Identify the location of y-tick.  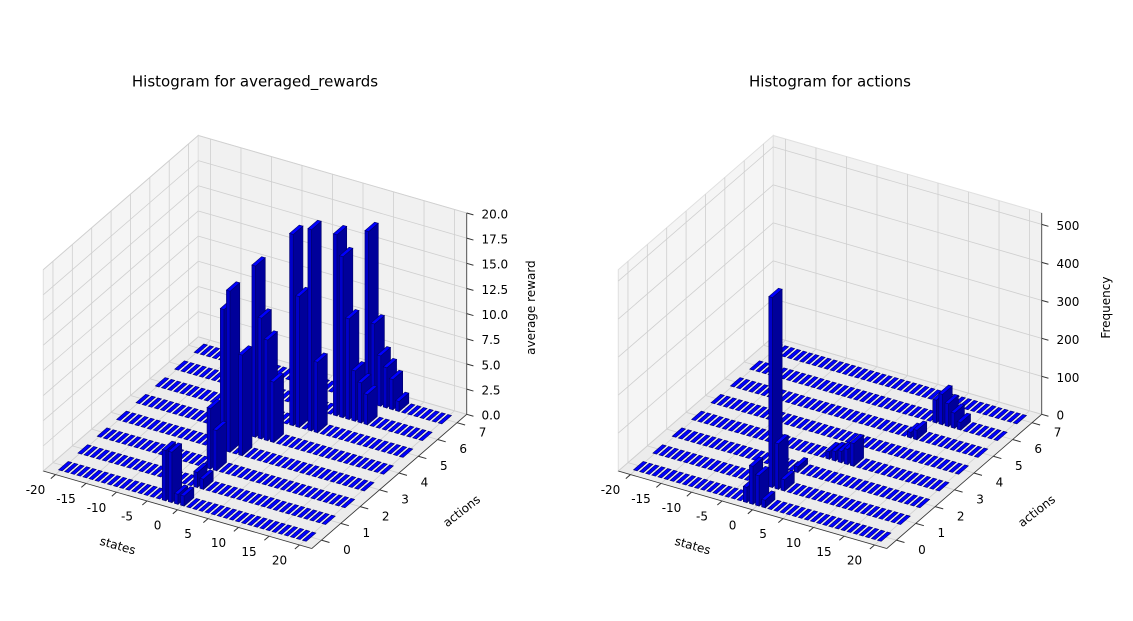
(939, 508).